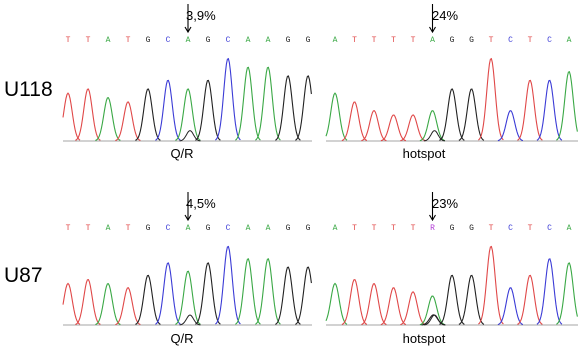  Describe the element at coordinates (424, 338) in the screenshot. I see `panel-caption-u87-hotspot: hotspot` at that location.